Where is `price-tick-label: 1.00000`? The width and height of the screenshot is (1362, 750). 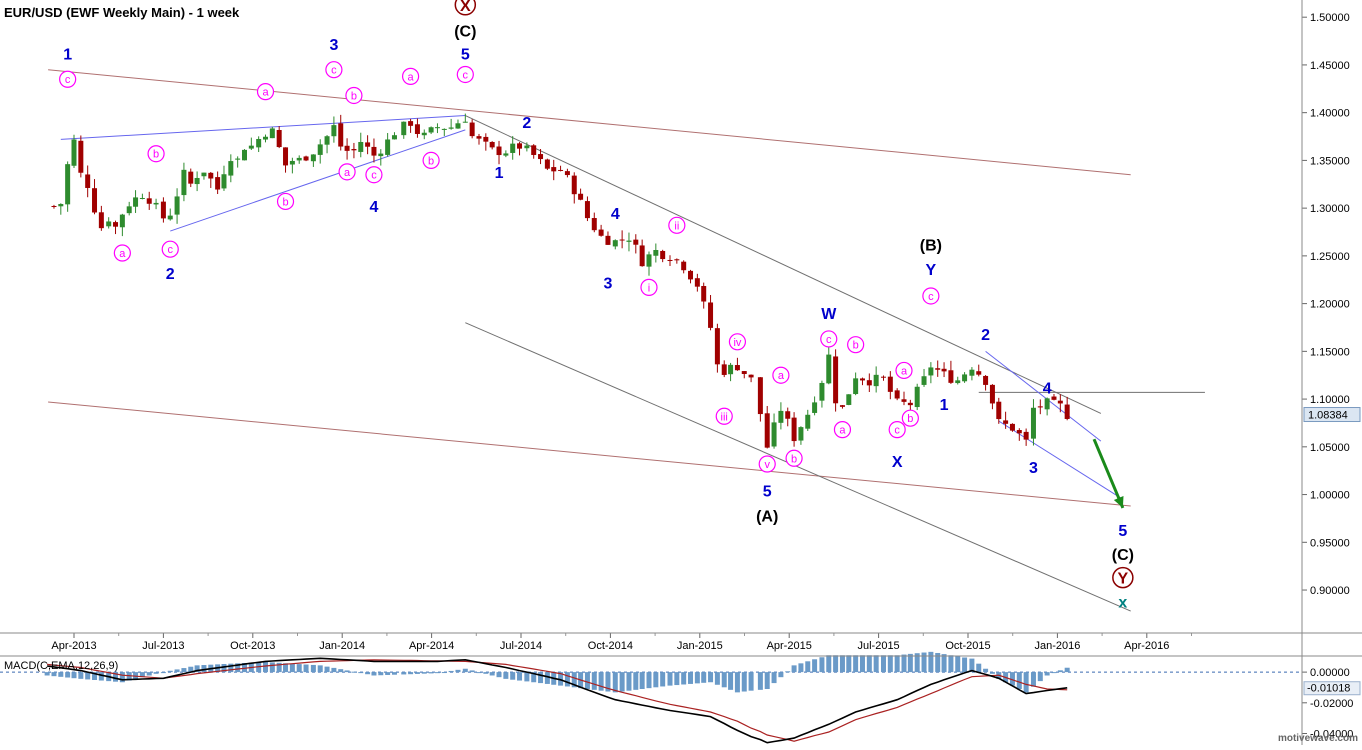 price-tick-label: 1.00000 is located at coordinates (1330, 496).